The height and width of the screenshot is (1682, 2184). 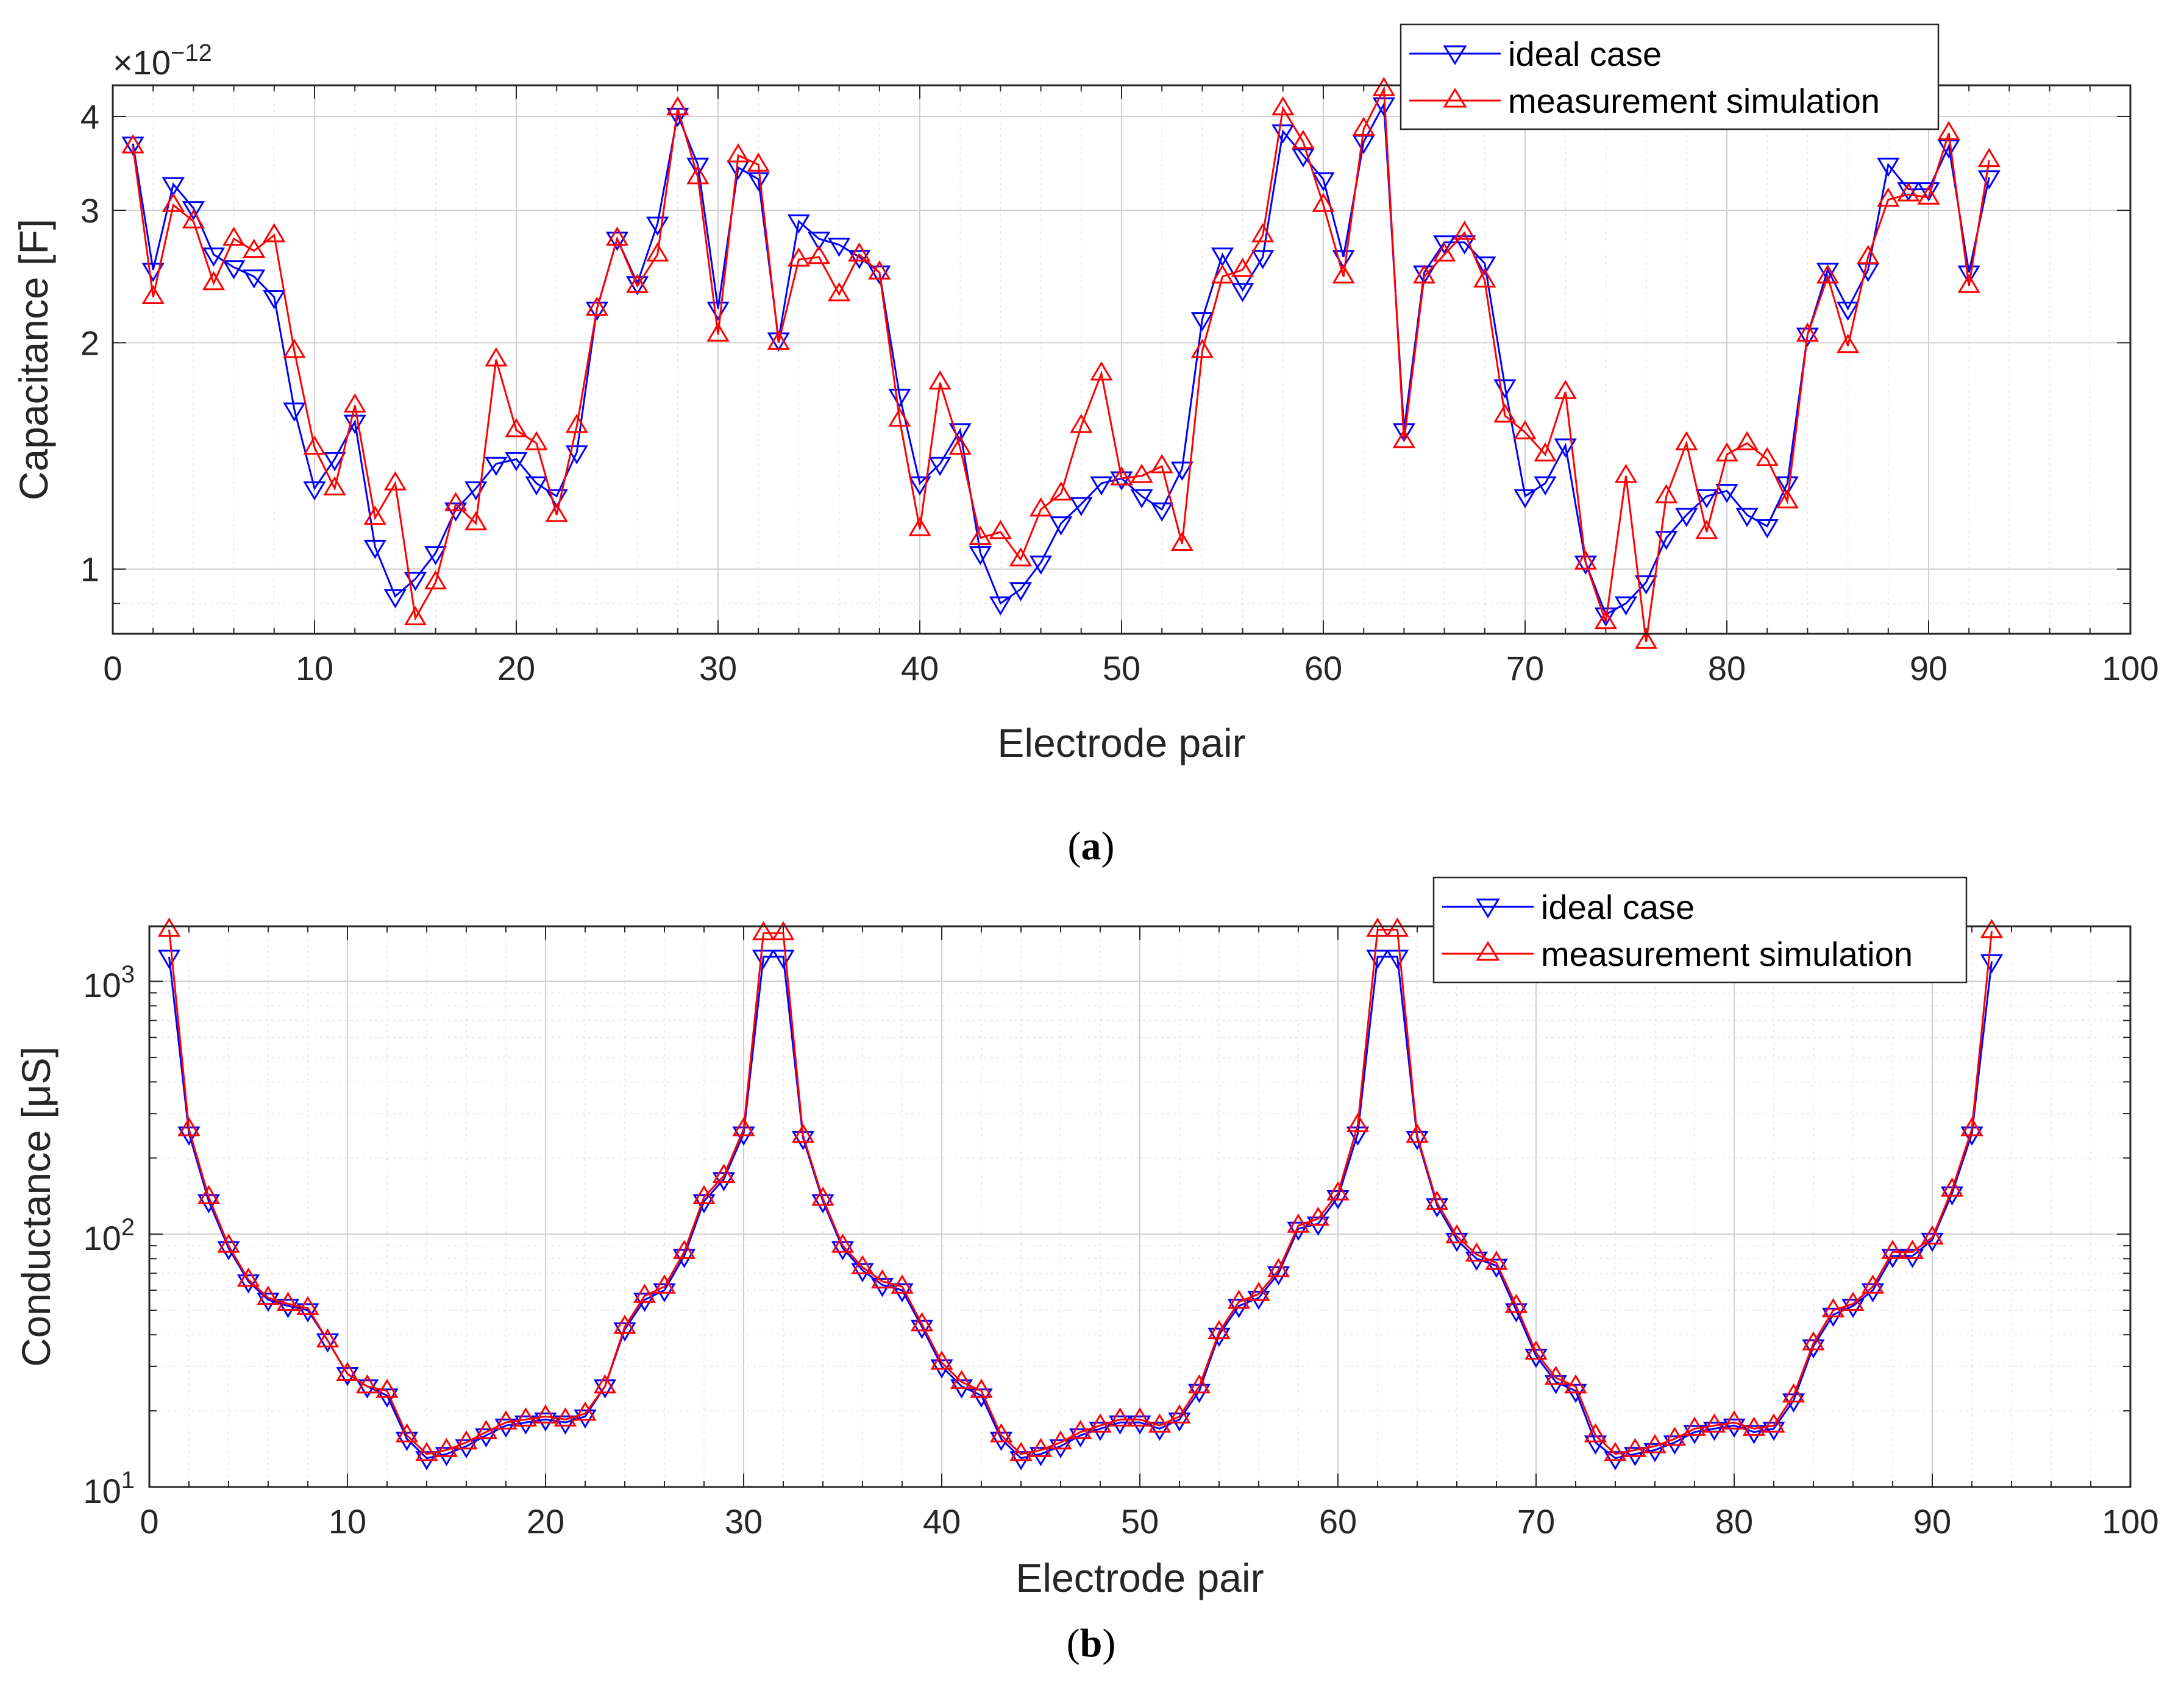 What do you see at coordinates (33, 359) in the screenshot?
I see `y-axis-label-a: Capacitance [F]` at bounding box center [33, 359].